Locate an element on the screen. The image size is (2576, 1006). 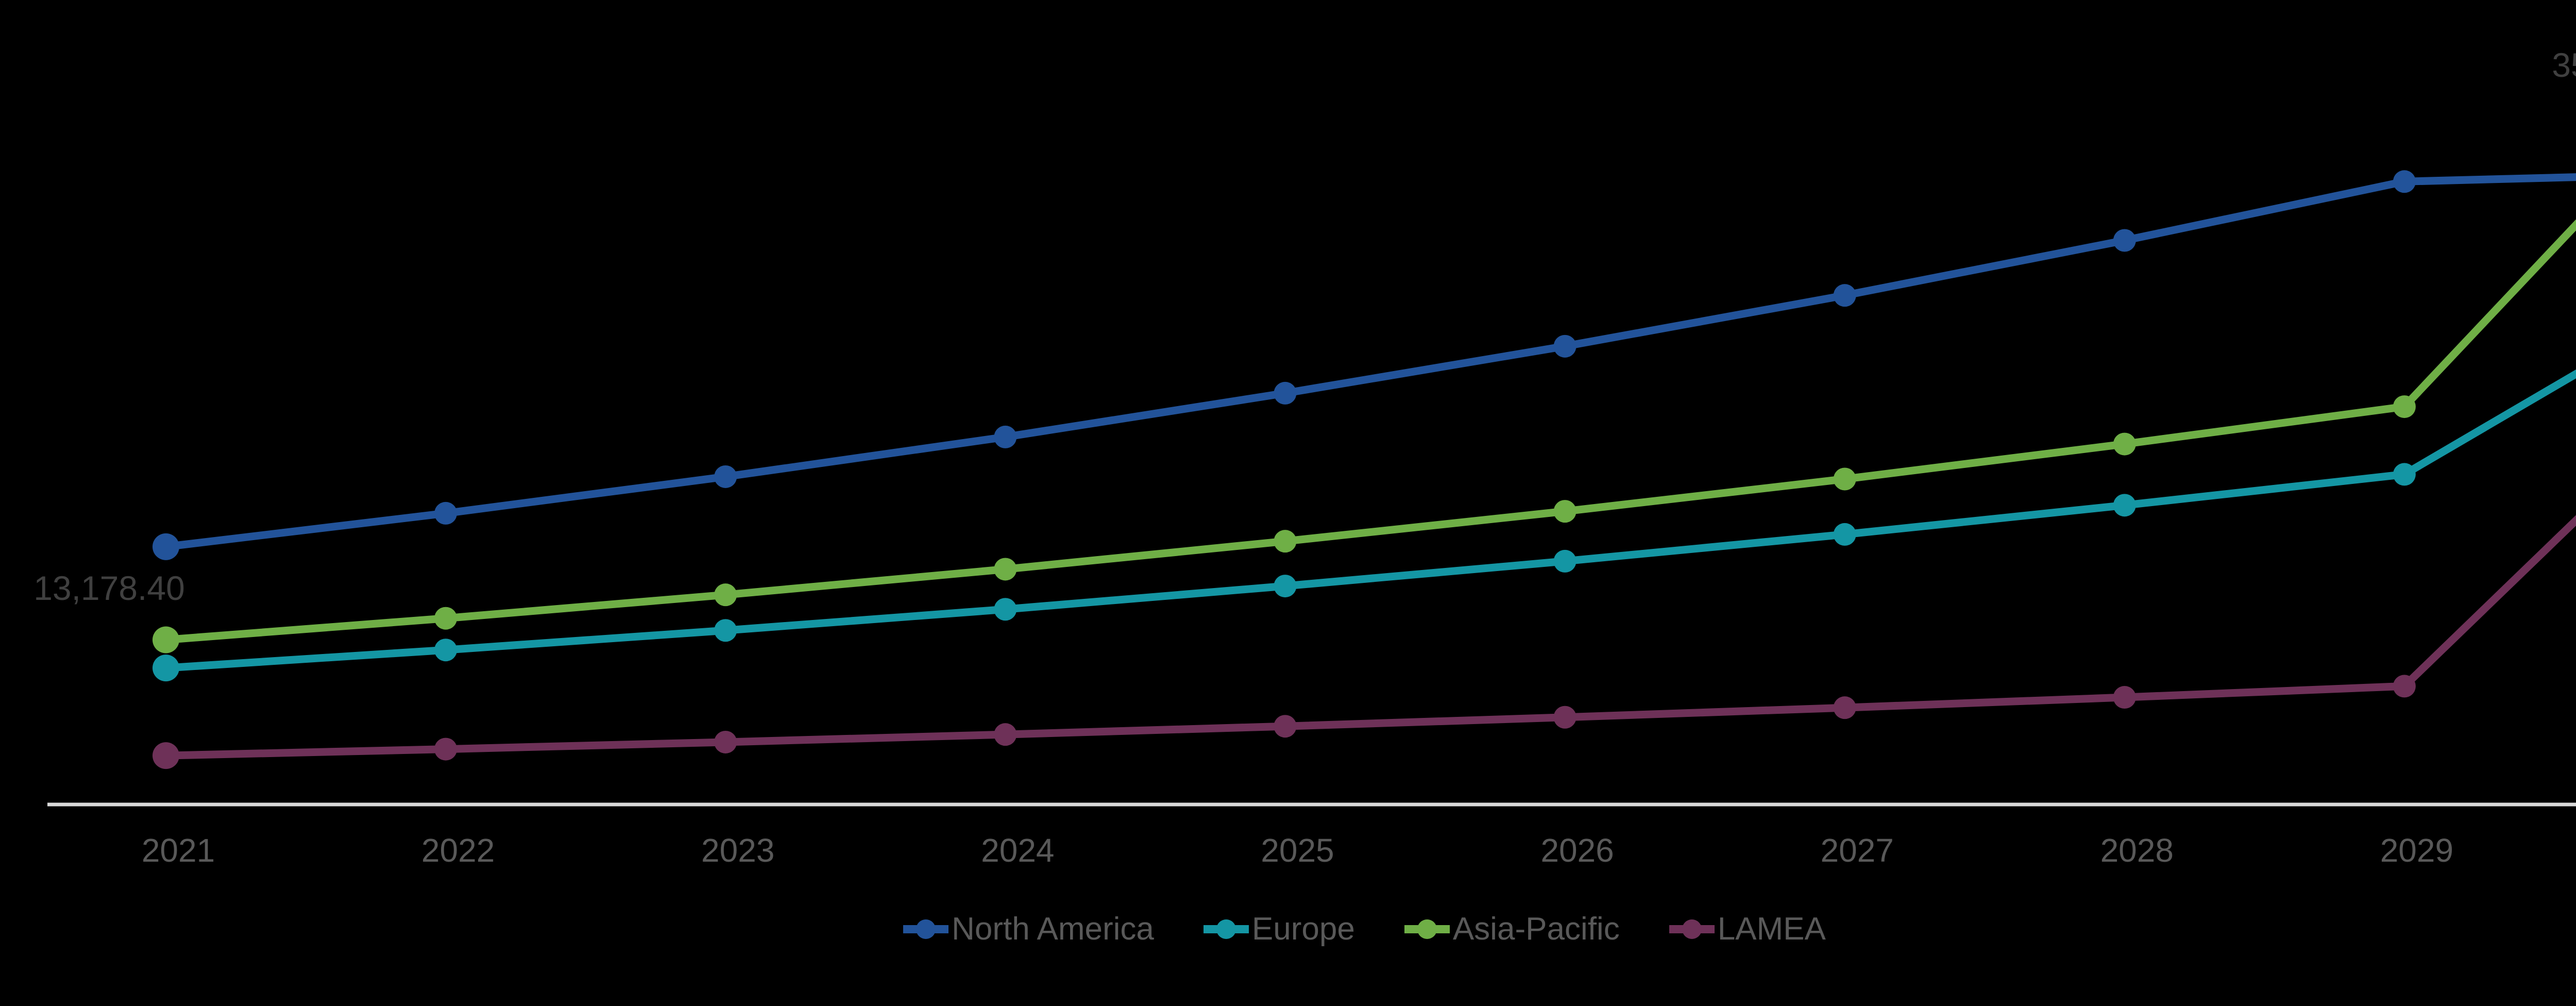
x-tick-label-2024: 2024 is located at coordinates (1018, 850).